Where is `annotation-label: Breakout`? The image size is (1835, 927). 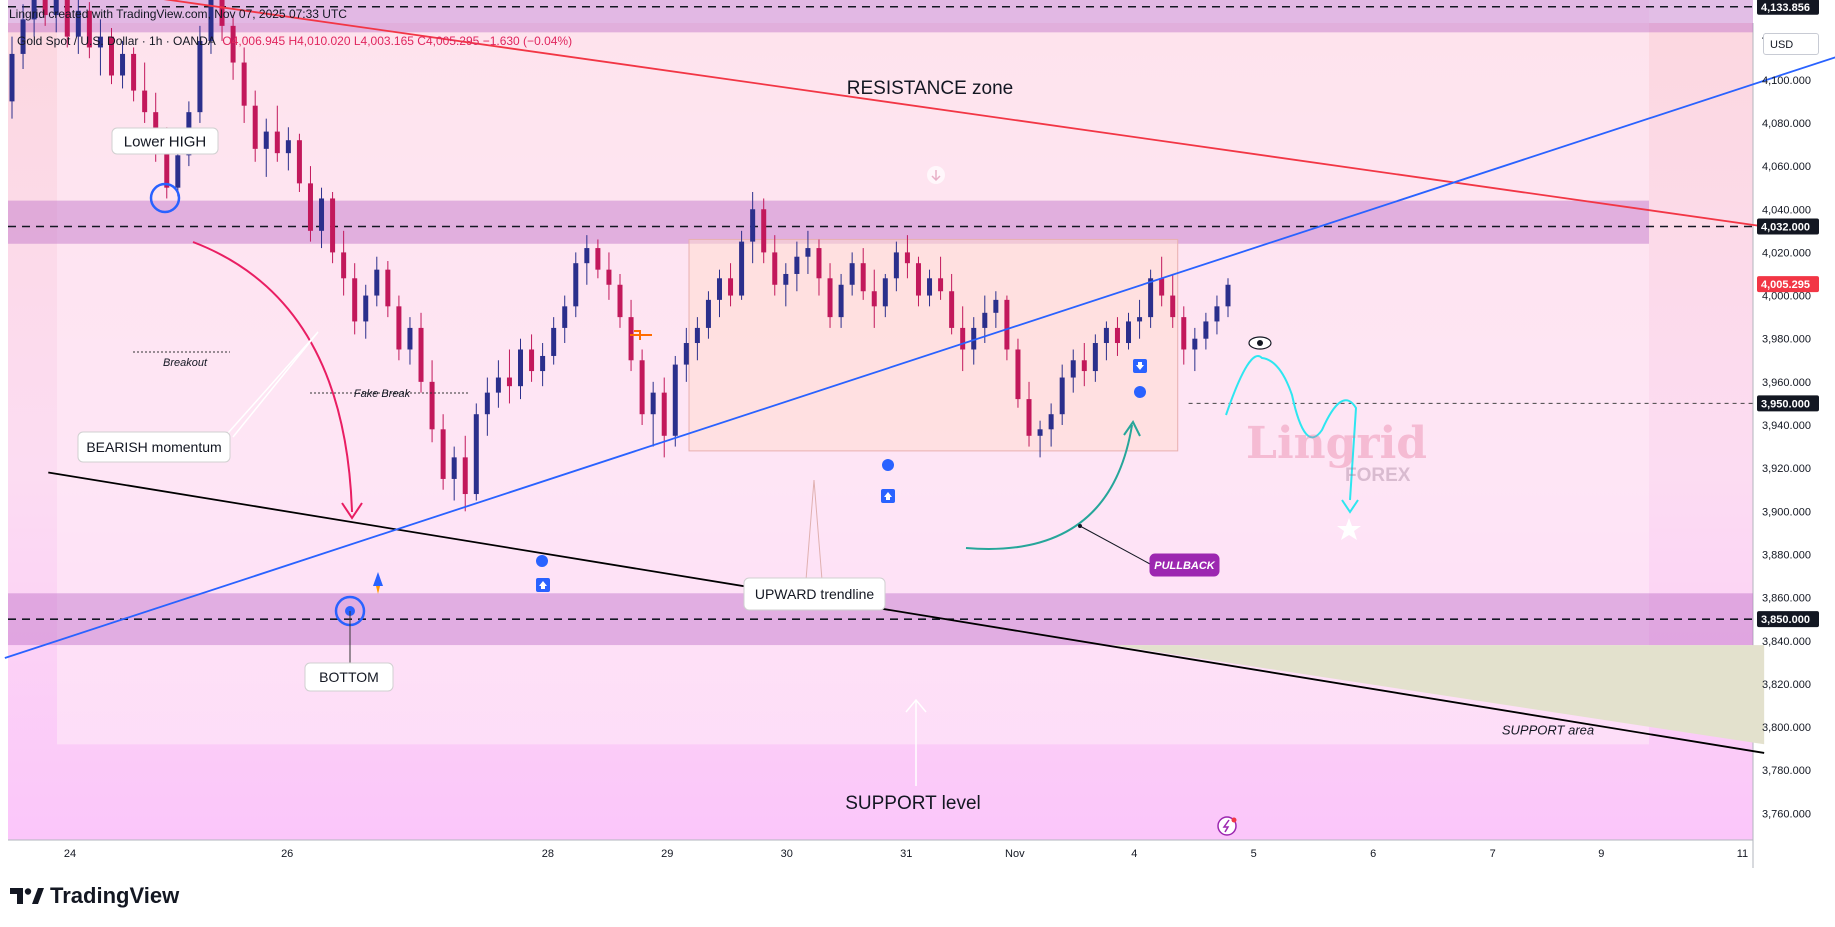
annotation-label: Breakout is located at coordinates (185, 363).